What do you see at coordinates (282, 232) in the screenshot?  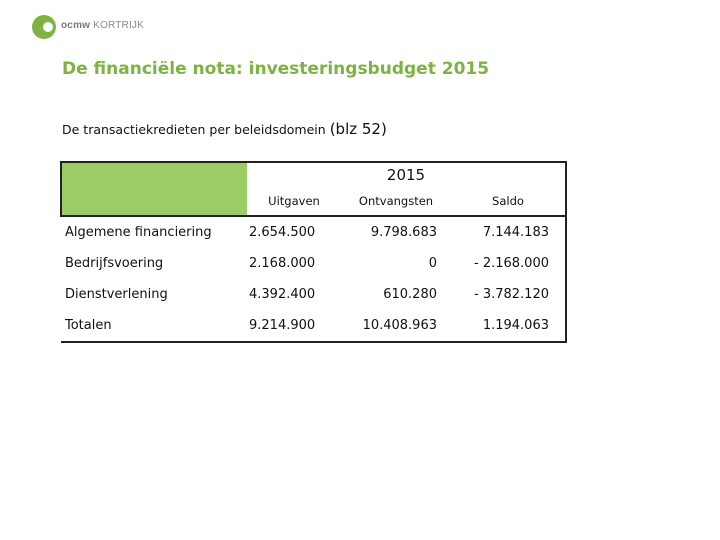 I see `cell-uitgaven: 2.654.500` at bounding box center [282, 232].